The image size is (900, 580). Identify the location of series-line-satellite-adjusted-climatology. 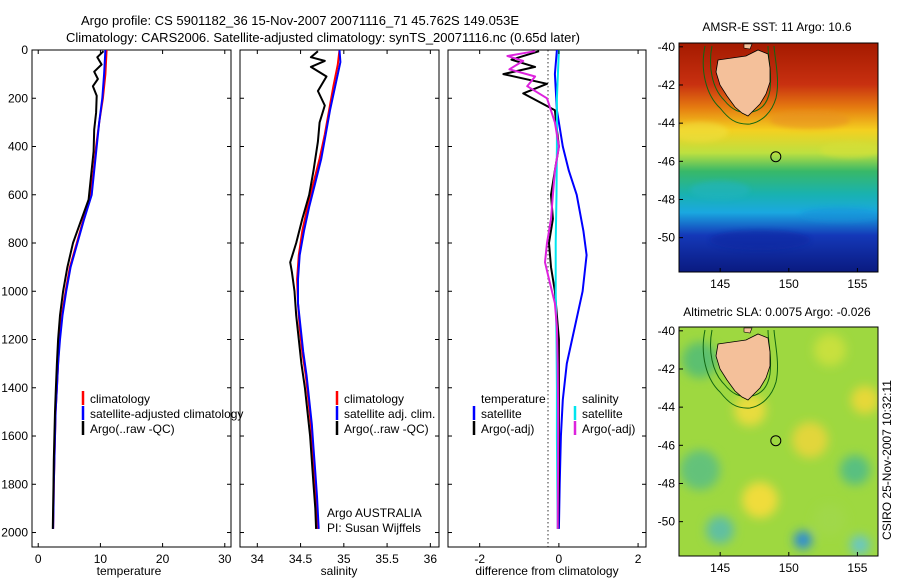
(79, 289).